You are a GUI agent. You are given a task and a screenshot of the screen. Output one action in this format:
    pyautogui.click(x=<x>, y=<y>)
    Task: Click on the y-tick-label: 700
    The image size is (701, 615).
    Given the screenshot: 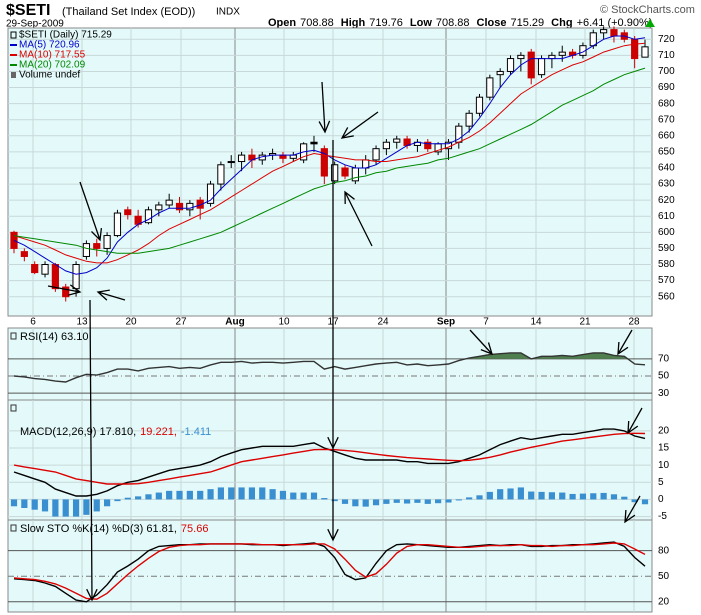 What is the action you would take?
    pyautogui.click(x=666, y=71)
    